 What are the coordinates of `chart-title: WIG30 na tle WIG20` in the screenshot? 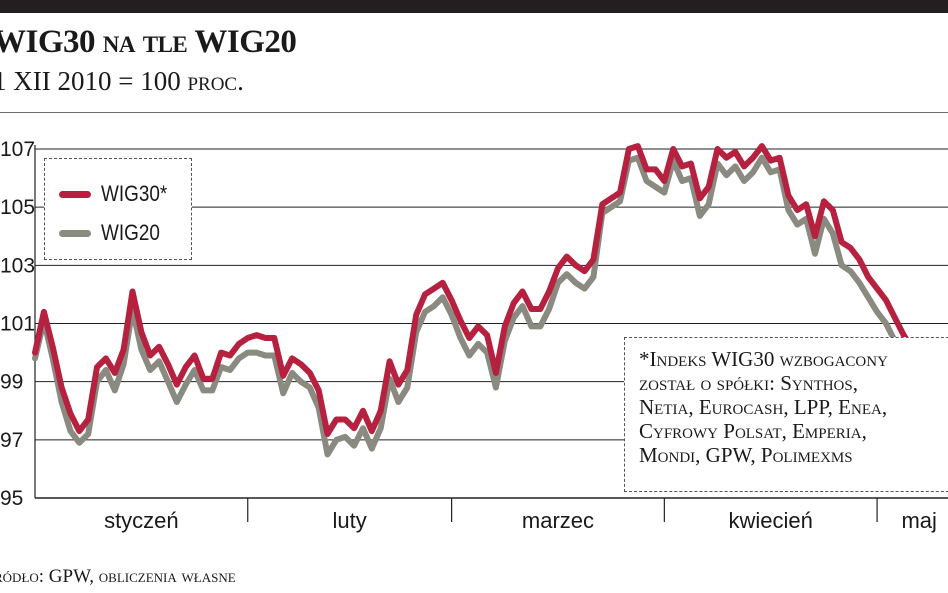 It's located at (148, 42).